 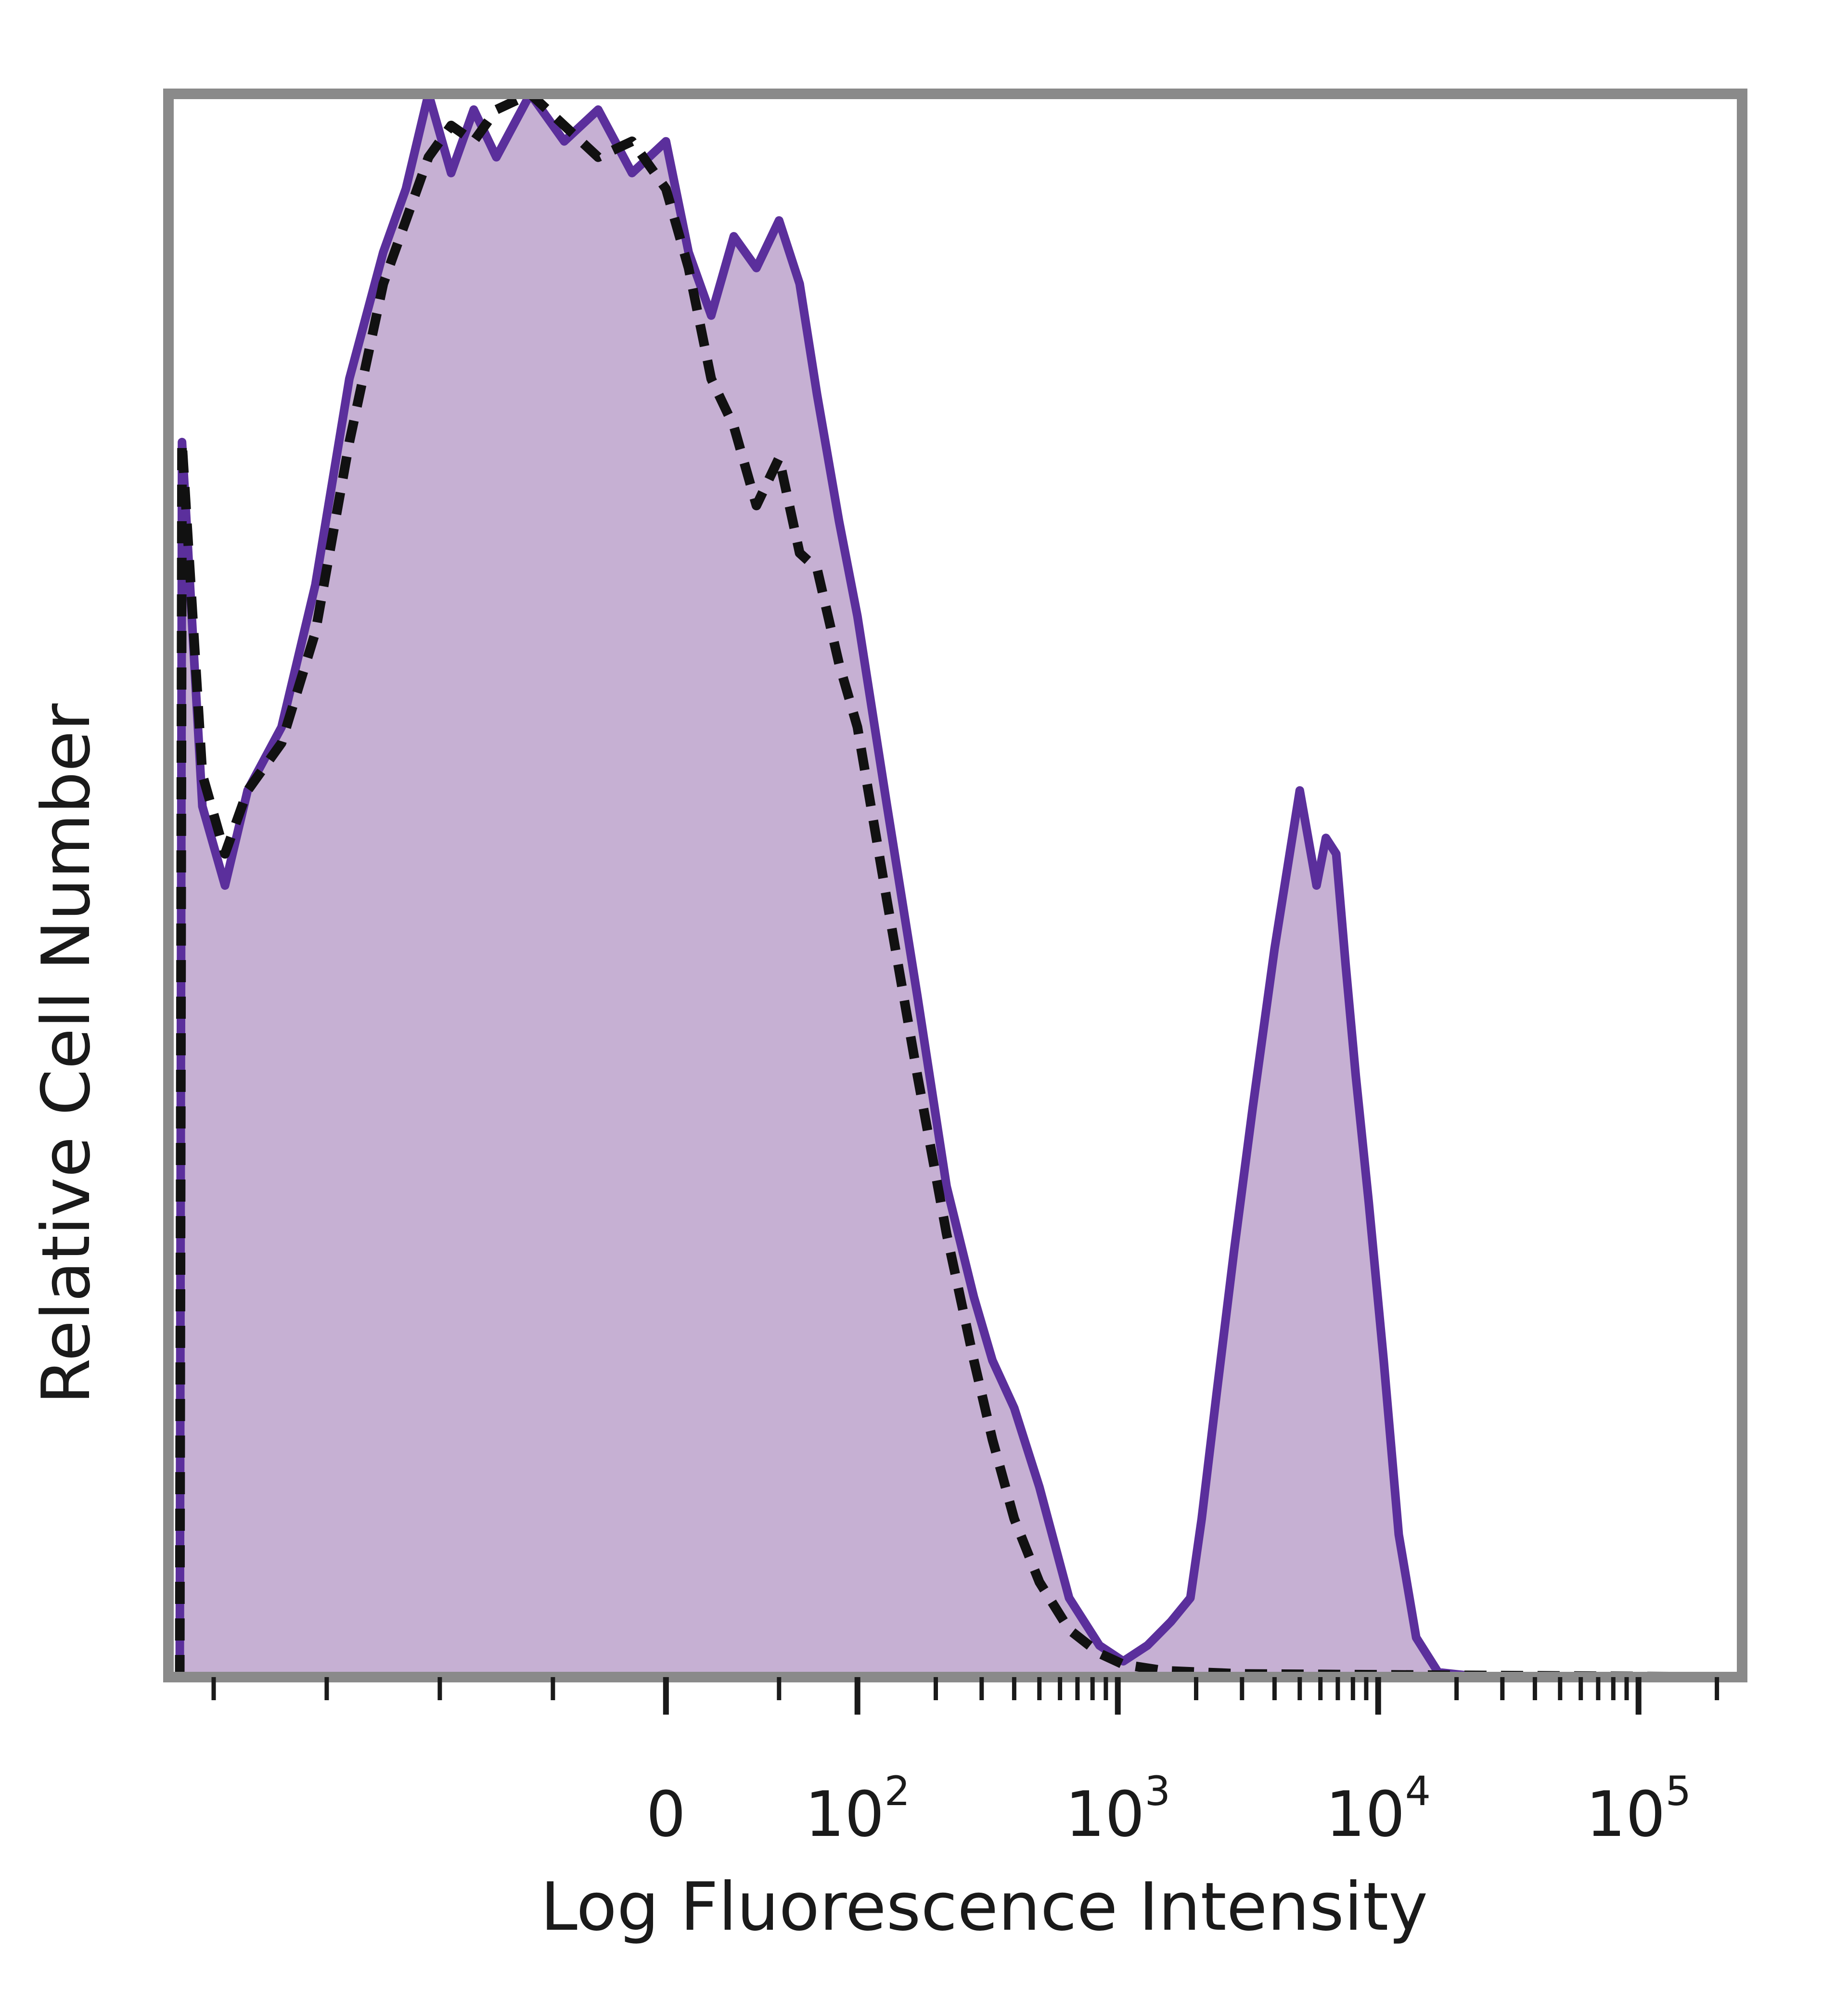 What do you see at coordinates (66, 1053) in the screenshot?
I see `y-axis-label: Relative Cell Number` at bounding box center [66, 1053].